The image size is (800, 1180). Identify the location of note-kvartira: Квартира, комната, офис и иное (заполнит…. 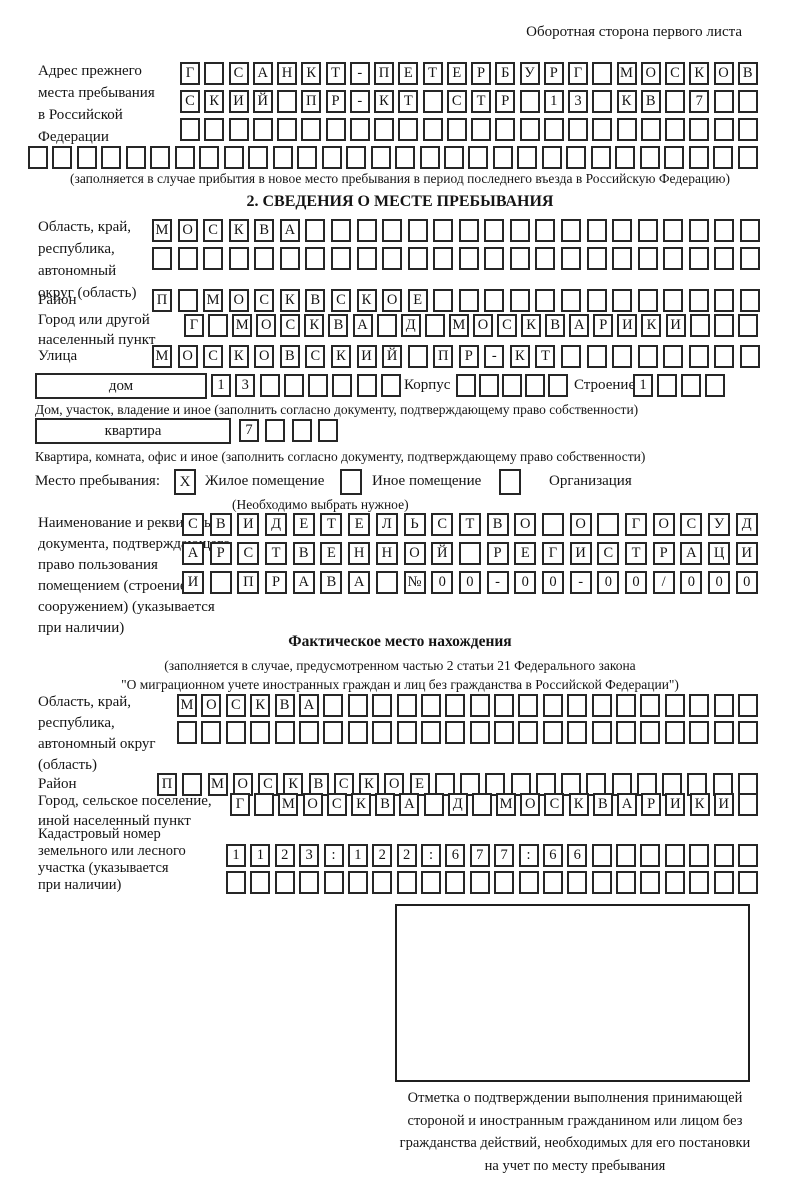
(340, 456).